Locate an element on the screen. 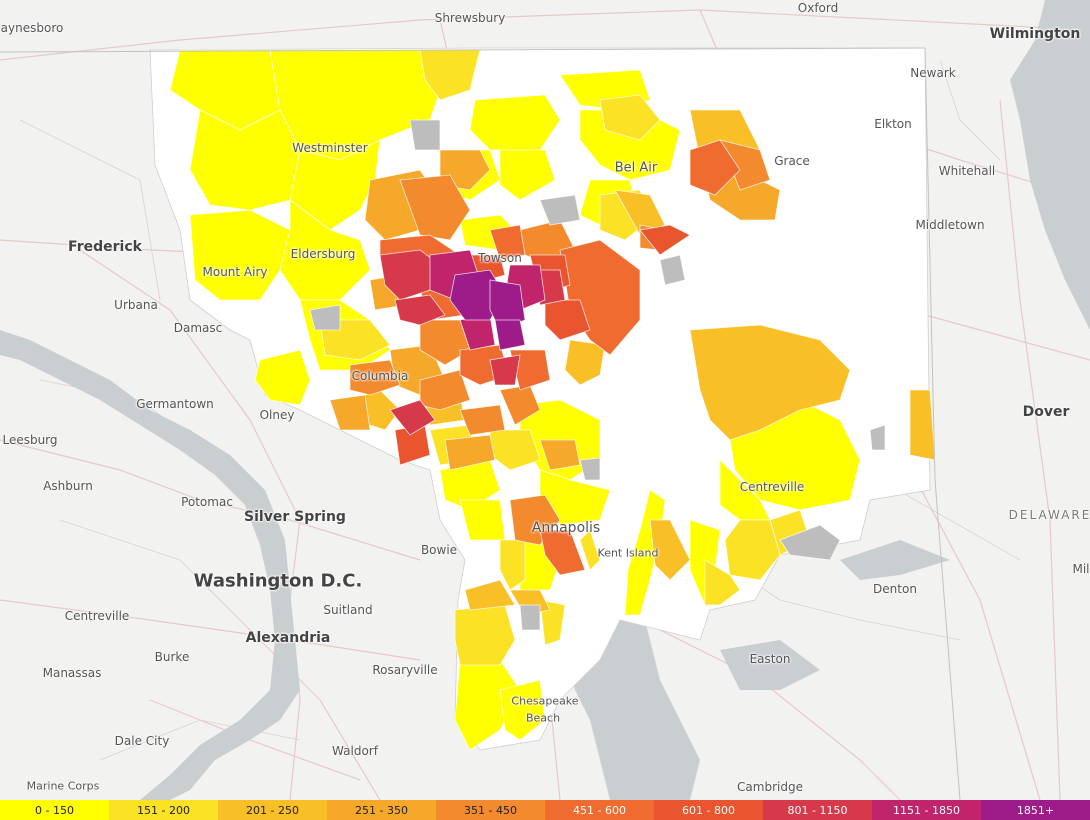 Image resolution: width=1090 pixels, height=820 pixels. place-label-damascus: Damasc is located at coordinates (198, 328).